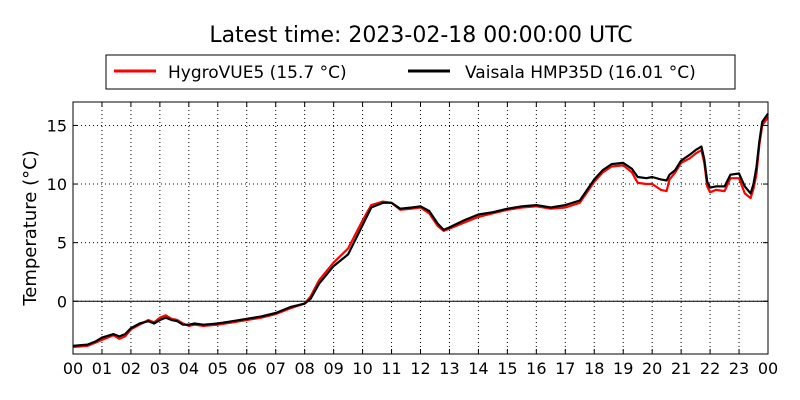  Describe the element at coordinates (507, 368) in the screenshot. I see `x-tick-label: 15` at that location.